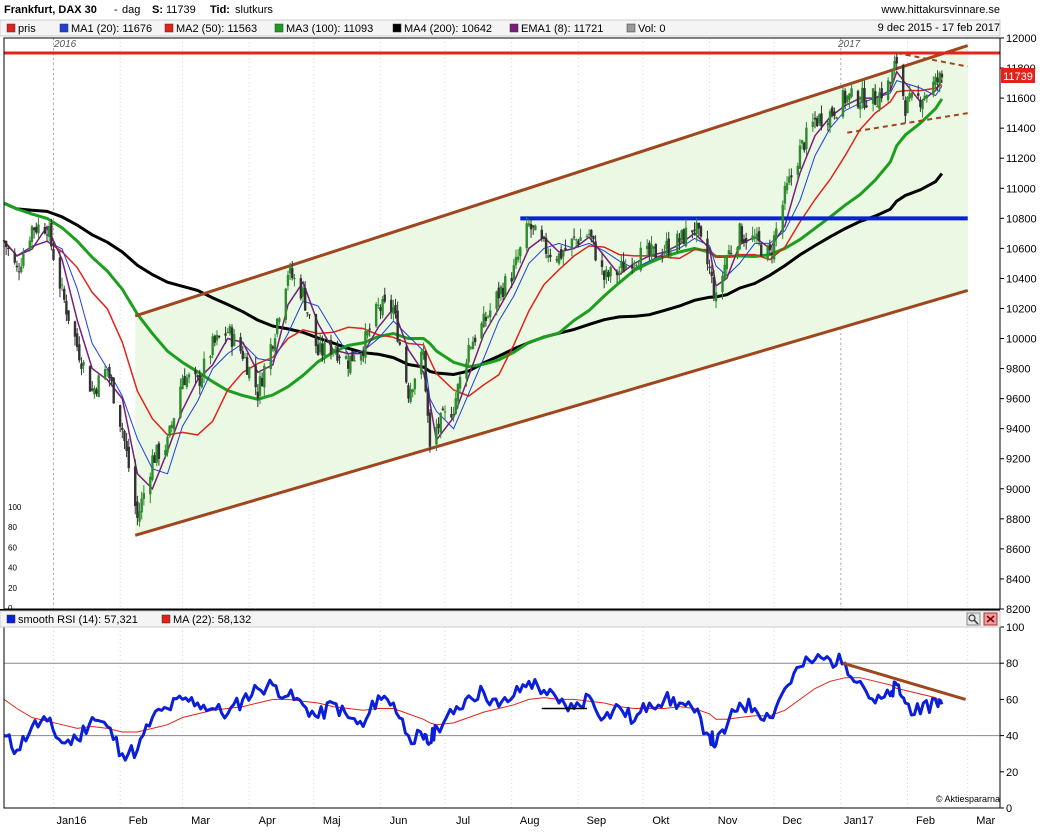 The height and width of the screenshot is (832, 1043). I want to click on rsi-y-tick-label: 20, so click(1012, 773).